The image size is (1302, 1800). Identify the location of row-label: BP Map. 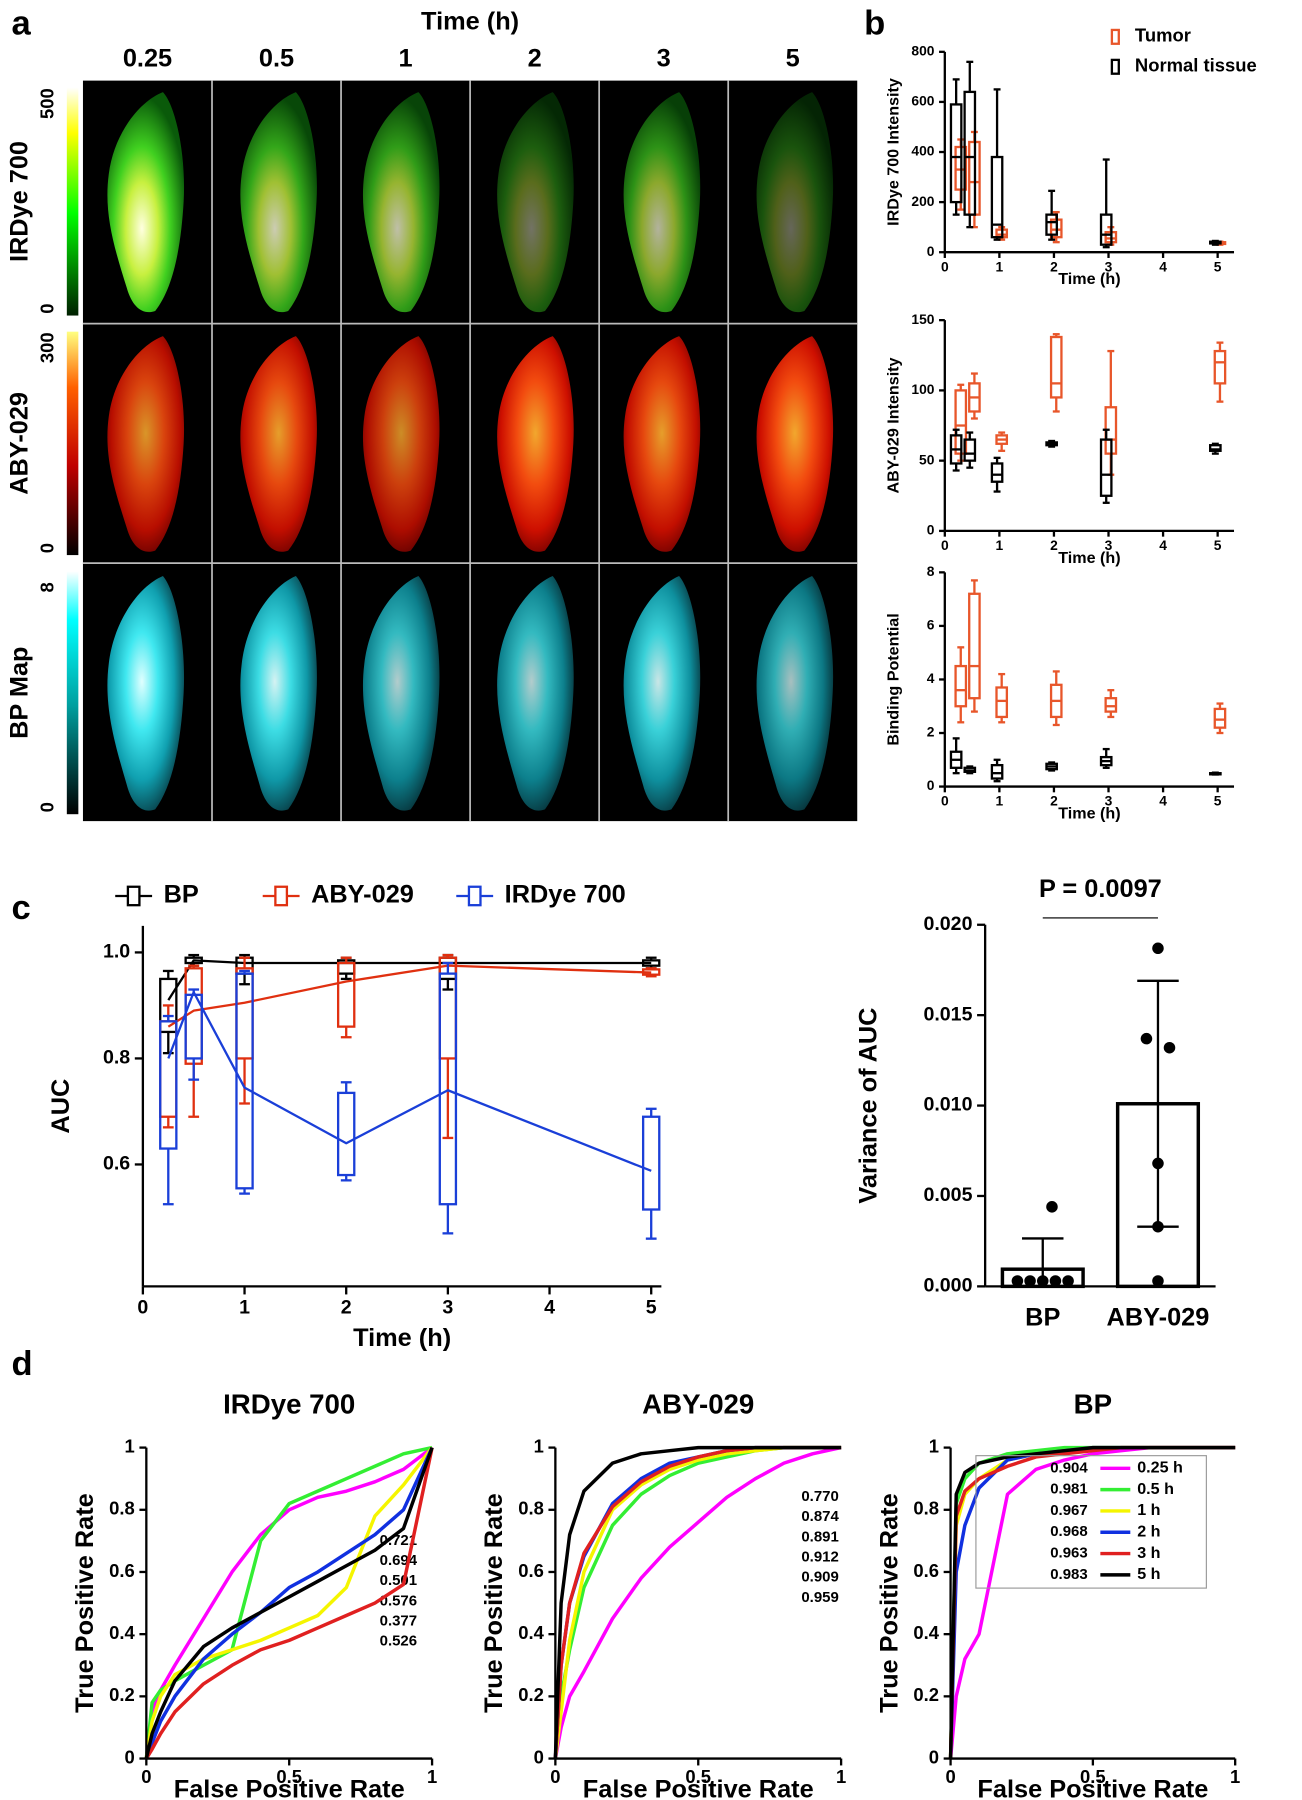
(19, 693).